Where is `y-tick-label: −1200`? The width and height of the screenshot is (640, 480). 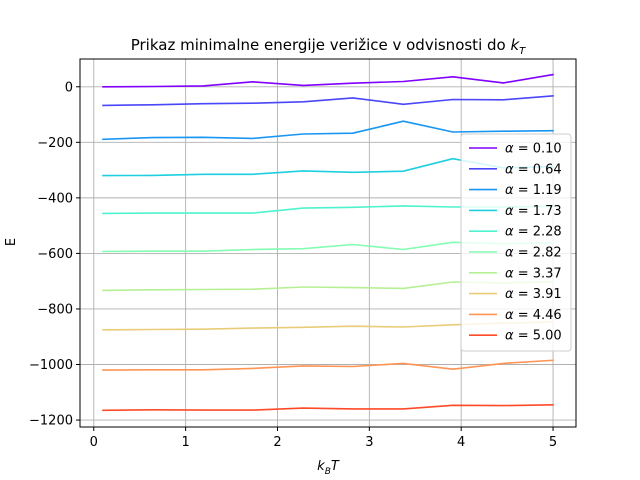
y-tick-label: −1200 is located at coordinates (51, 421).